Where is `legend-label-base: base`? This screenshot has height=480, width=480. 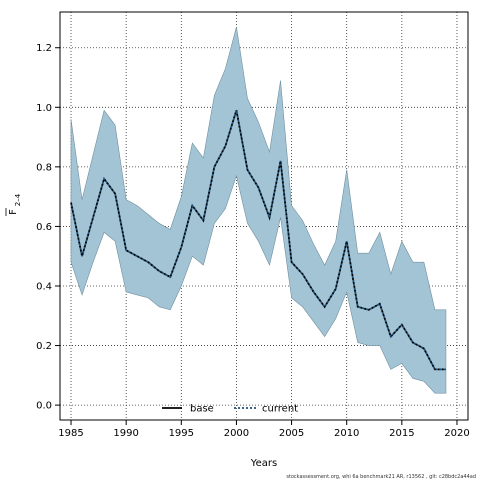
legend-label-base: base is located at coordinates (202, 409).